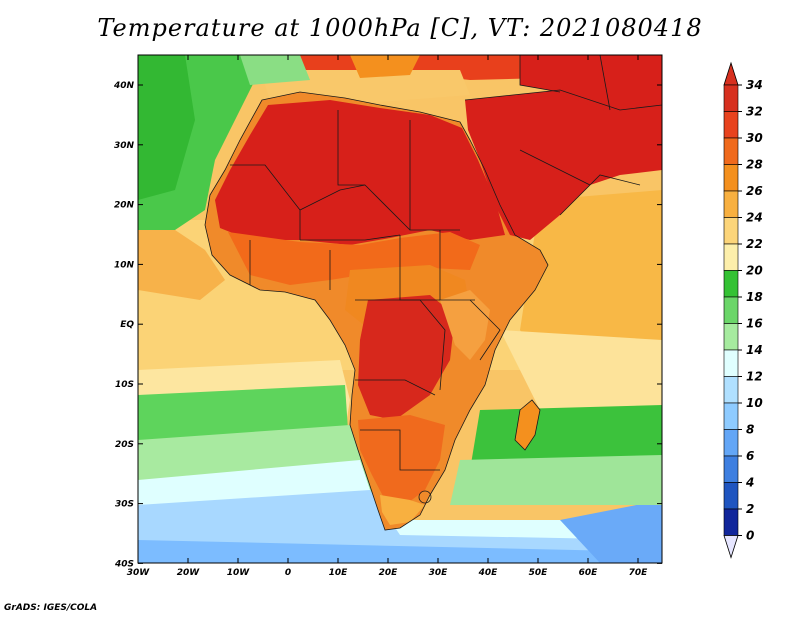 The height and width of the screenshot is (618, 800). What do you see at coordinates (539, 573) in the screenshot?
I see `lon-label: 50E` at bounding box center [539, 573].